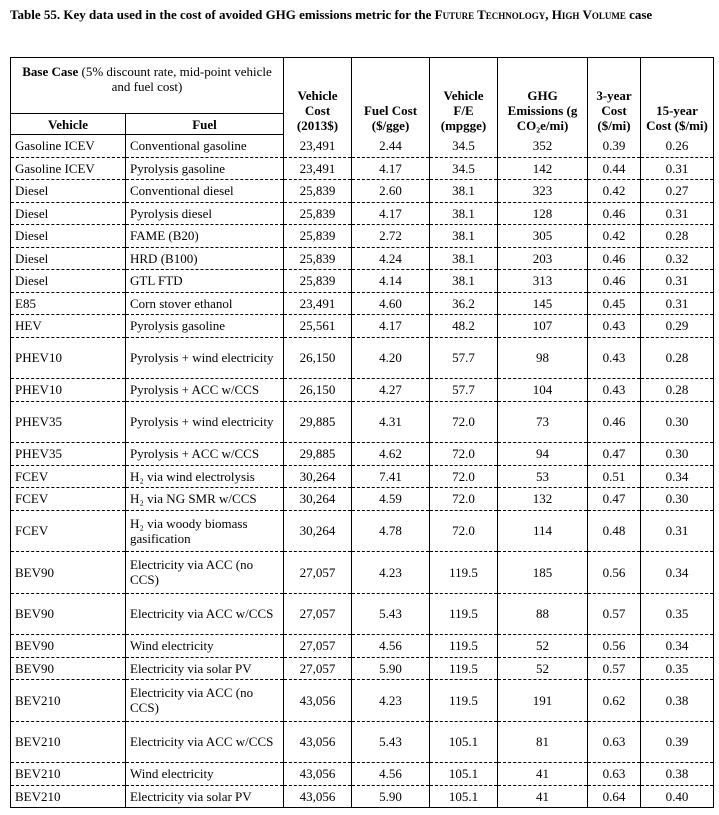 This screenshot has width=719, height=815. What do you see at coordinates (391, 96) in the screenshot?
I see `column-header: Fuel Cost ($/gge)` at bounding box center [391, 96].